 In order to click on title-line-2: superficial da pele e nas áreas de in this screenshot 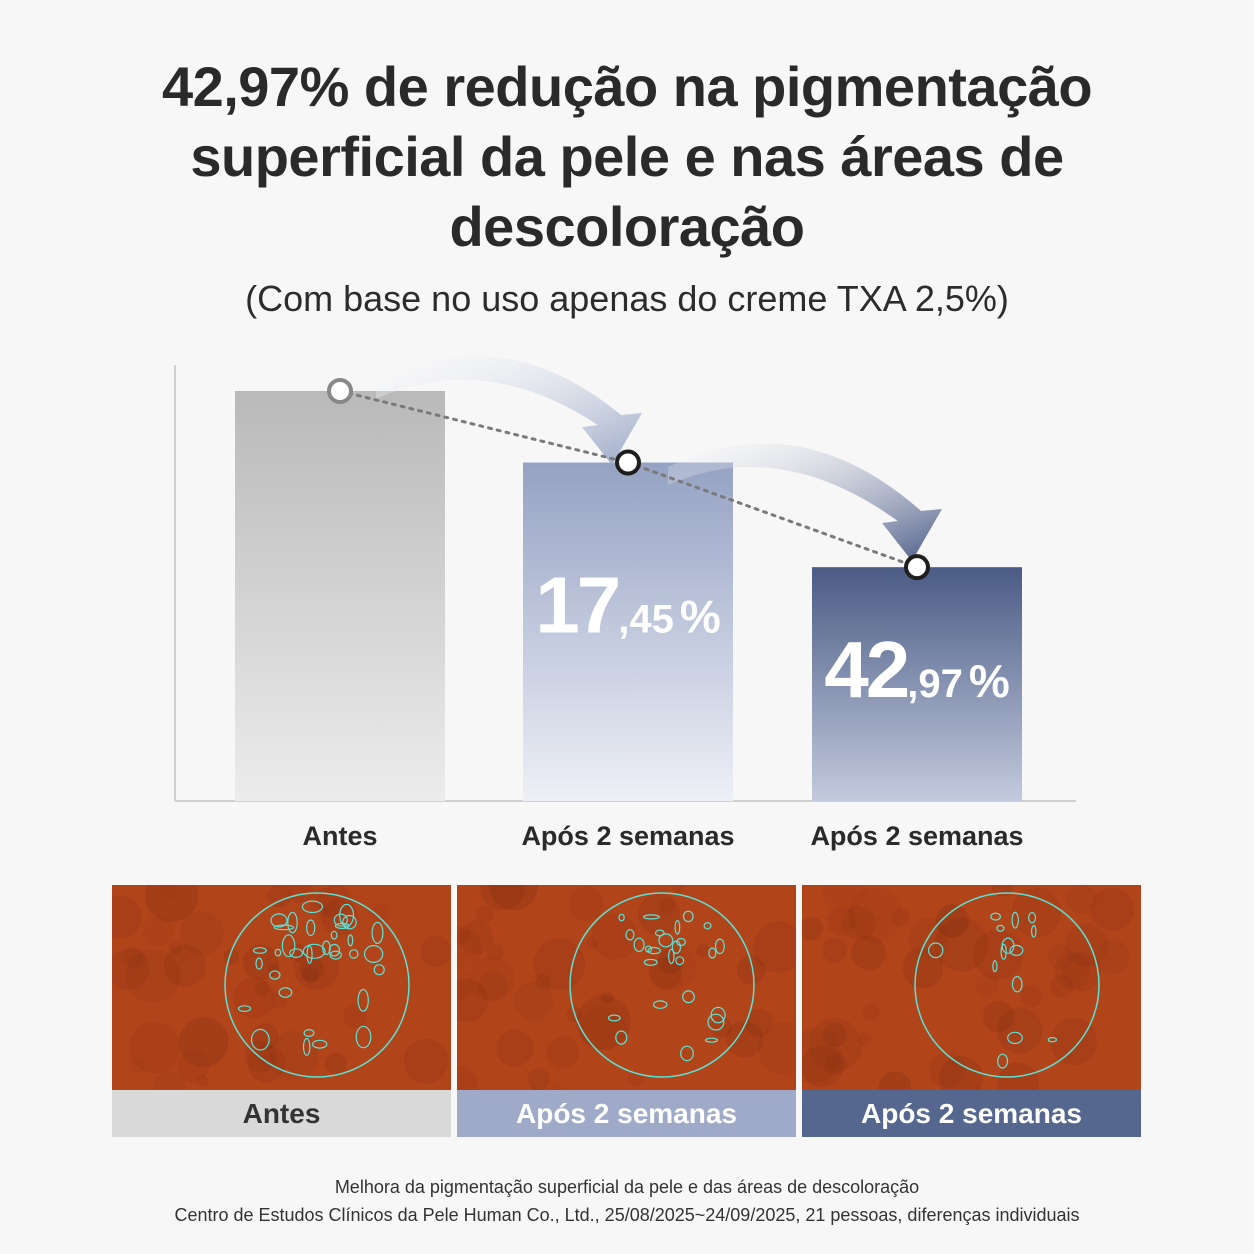, I will do `click(627, 156)`.